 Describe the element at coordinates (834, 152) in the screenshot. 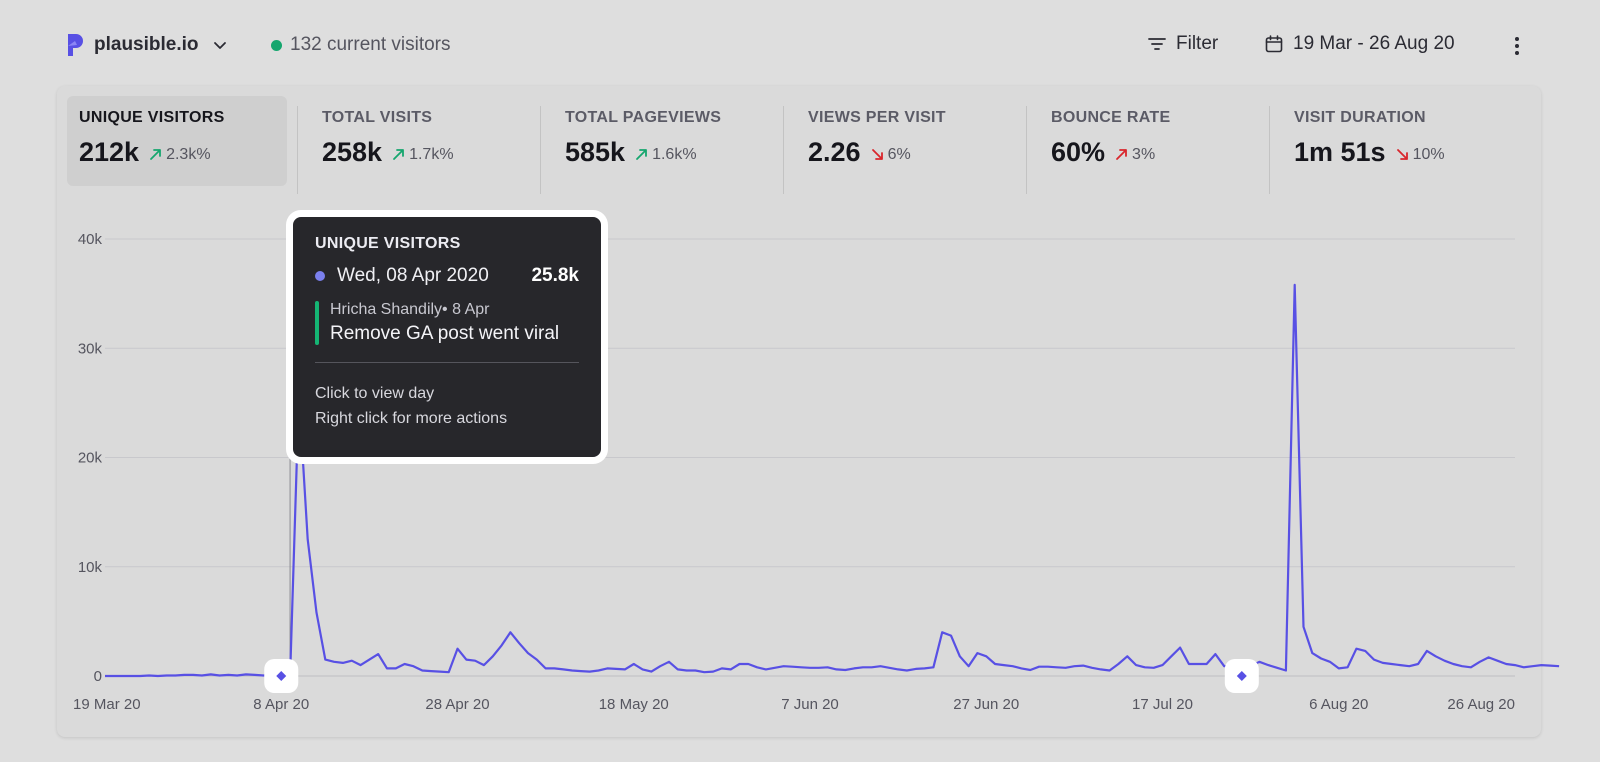

I see `metric-value: 2.26` at that location.